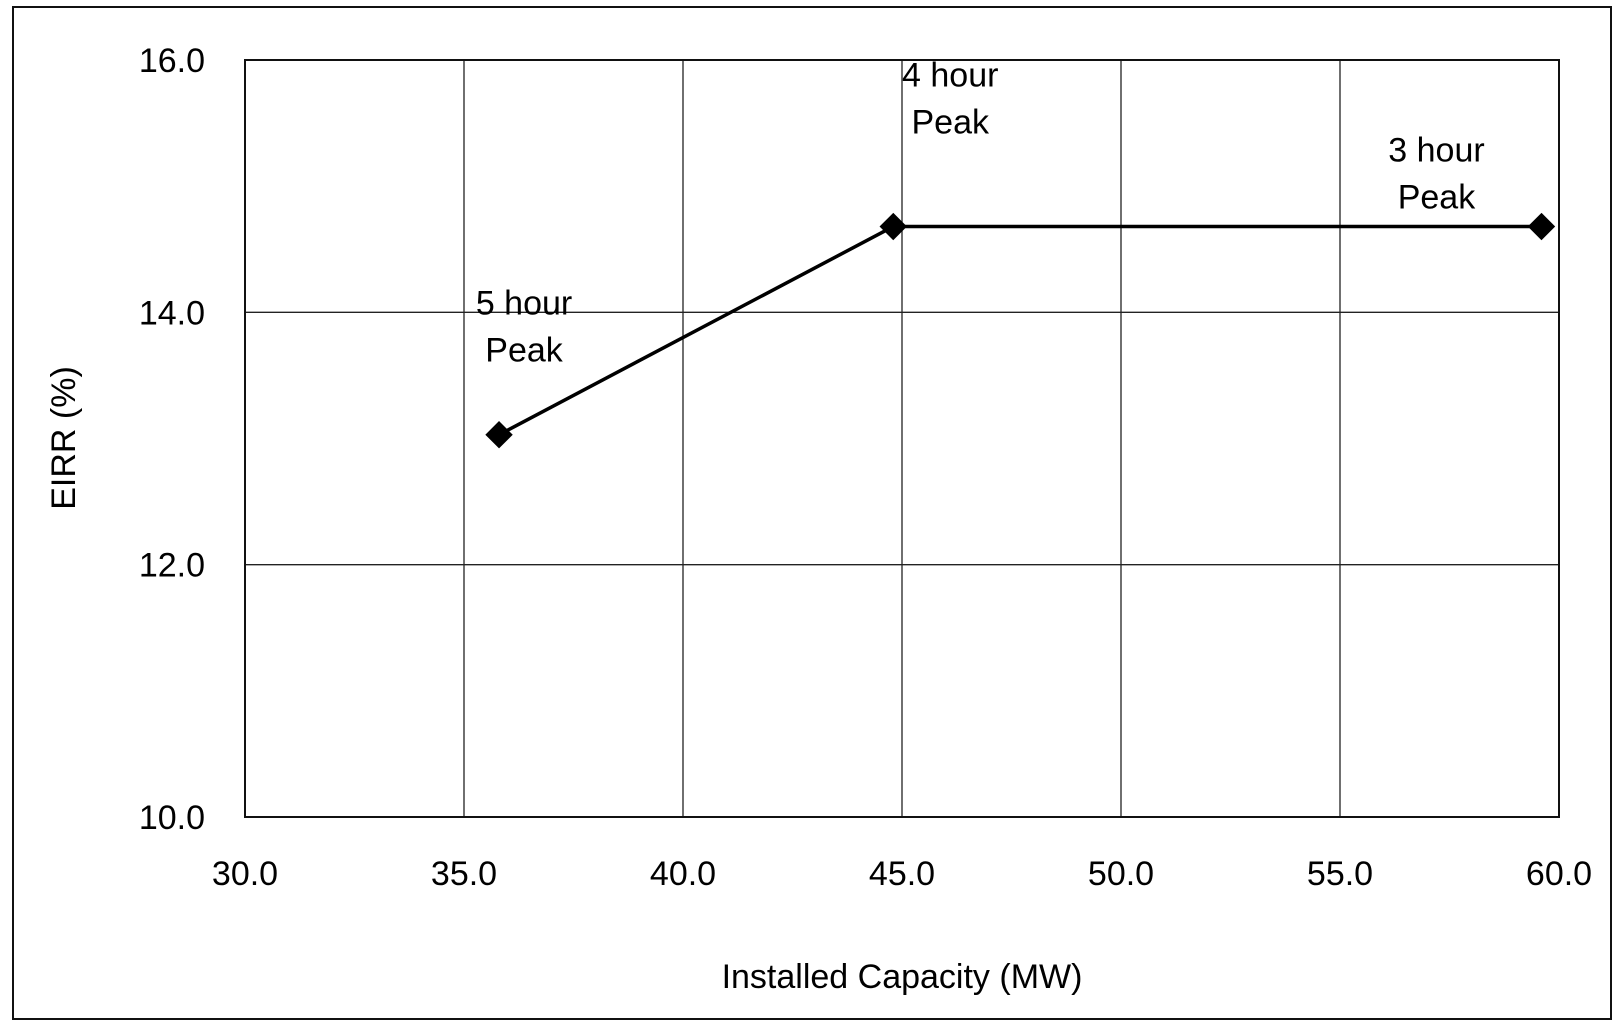  What do you see at coordinates (172, 313) in the screenshot?
I see `y-tick-label: 14.0` at bounding box center [172, 313].